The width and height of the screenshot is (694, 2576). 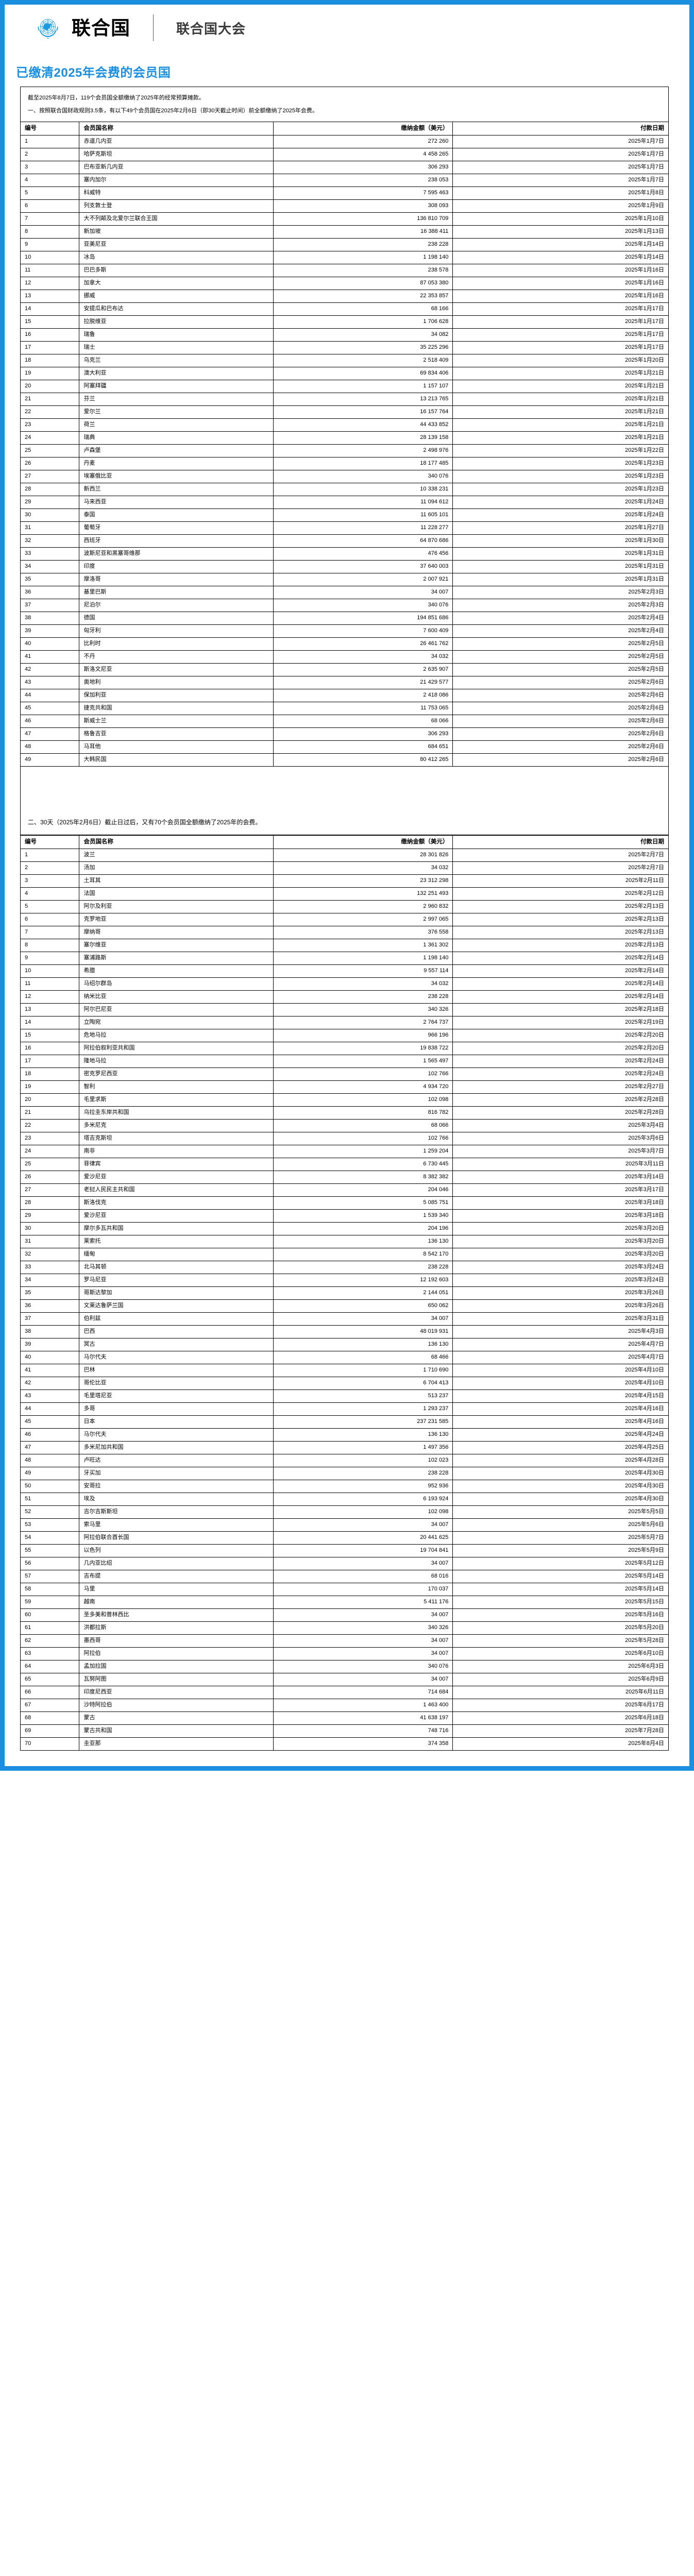 What do you see at coordinates (560, 1577) in the screenshot?
I see `cell-date: 2025年5月14日` at bounding box center [560, 1577].